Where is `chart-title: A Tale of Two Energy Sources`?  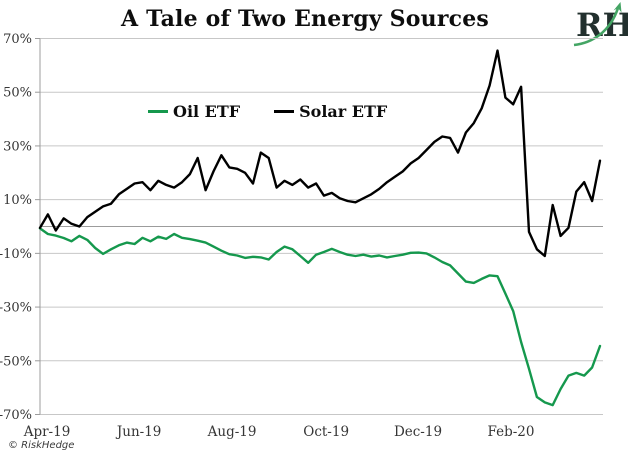
chart-title: A Tale of Two Energy Sources is located at coordinates (305, 19).